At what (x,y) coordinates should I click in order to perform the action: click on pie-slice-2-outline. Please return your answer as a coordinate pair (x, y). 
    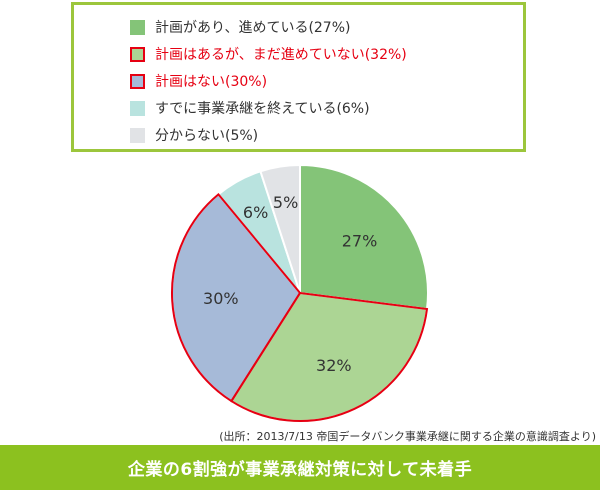
    Looking at the image, I should click on (329, 356).